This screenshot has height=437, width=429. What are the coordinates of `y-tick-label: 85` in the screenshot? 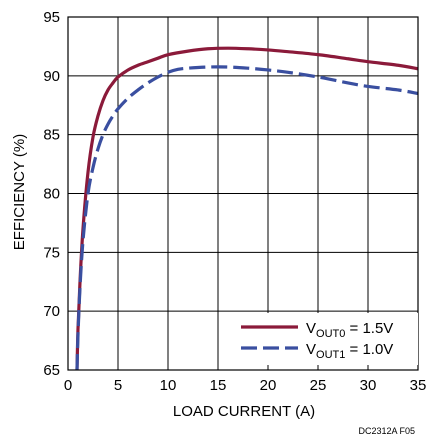 It's located at (51, 135).